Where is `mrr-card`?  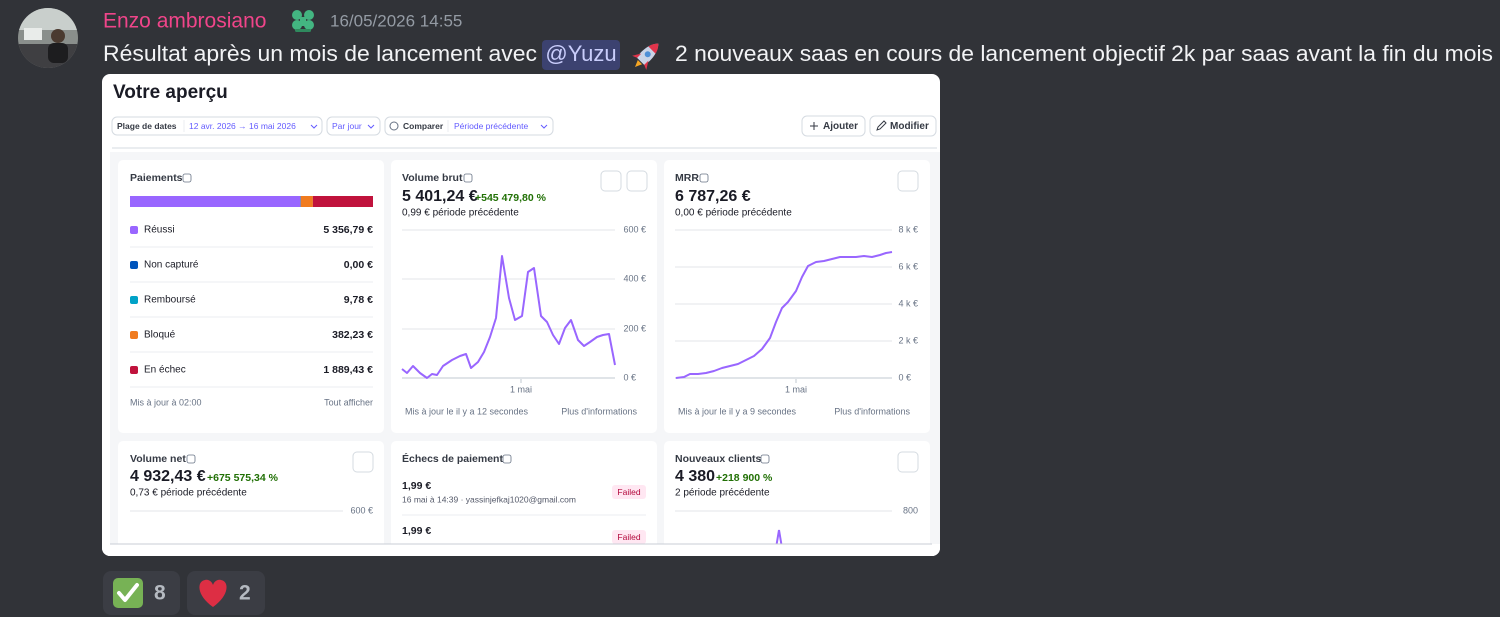
mrr-card is located at coordinates (797, 296).